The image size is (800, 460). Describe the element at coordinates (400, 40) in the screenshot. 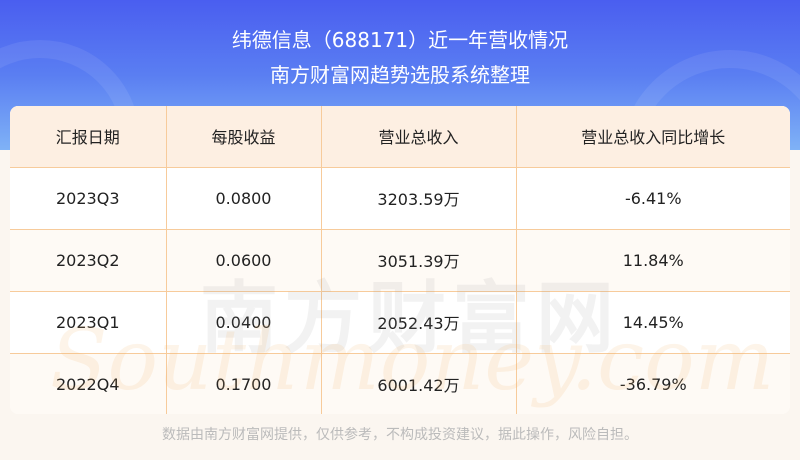

I see `page-title: 纬德信息（688171）近一年营收情况` at that location.